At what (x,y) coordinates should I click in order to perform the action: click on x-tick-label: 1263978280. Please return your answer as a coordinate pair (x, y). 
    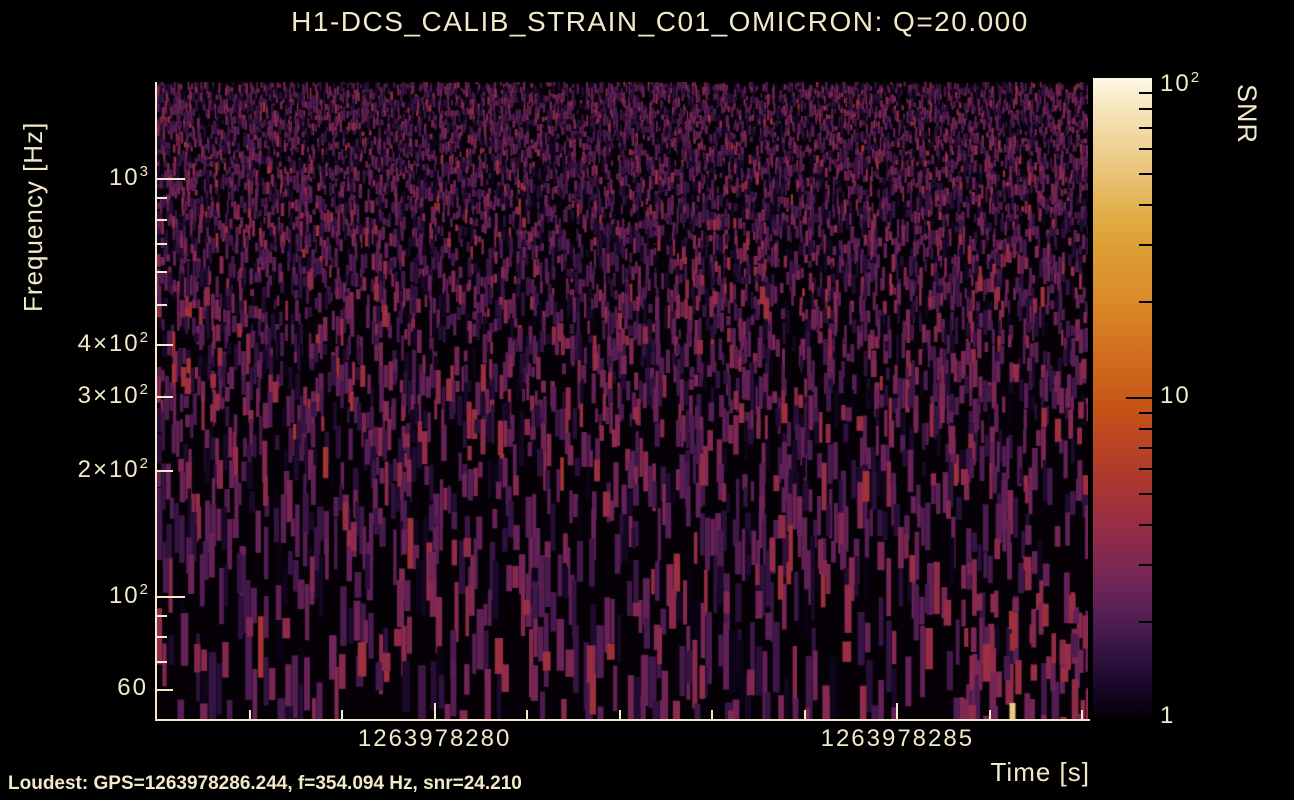
    Looking at the image, I should click on (434, 738).